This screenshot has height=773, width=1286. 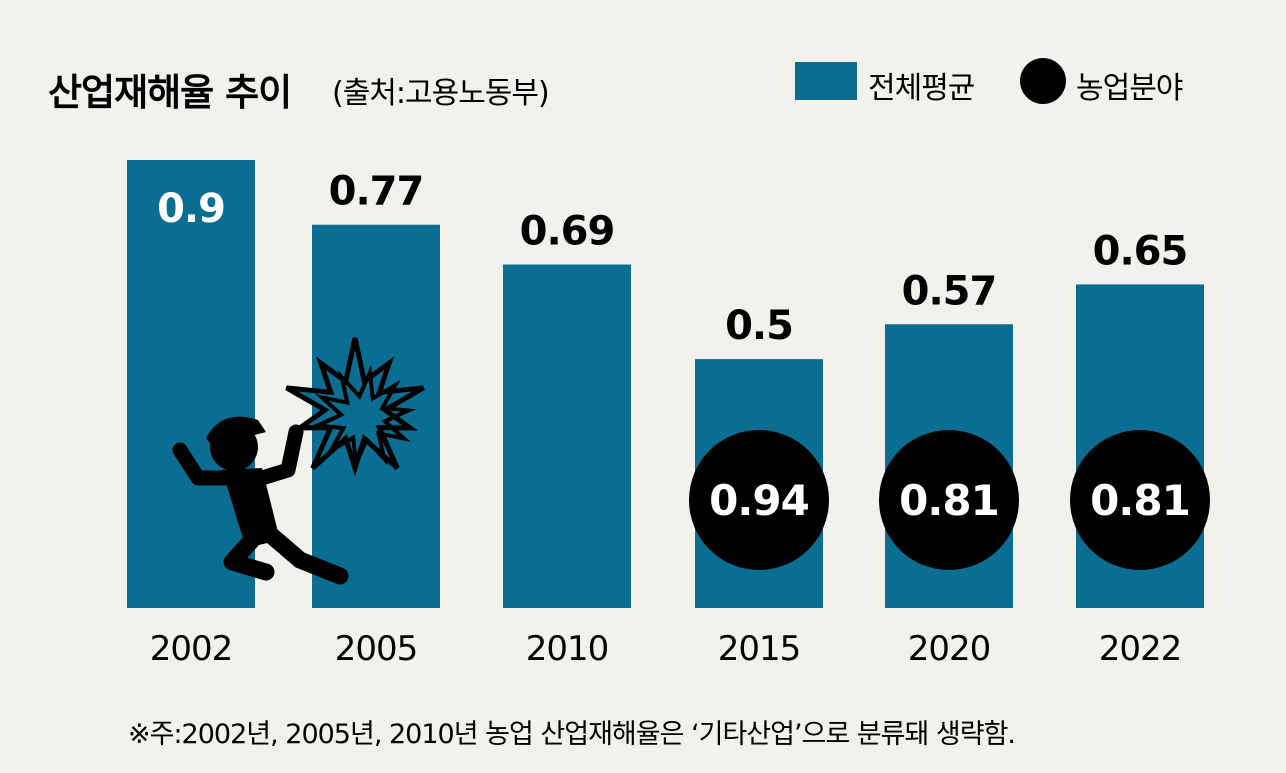 What do you see at coordinates (567, 649) in the screenshot?
I see `year-label-2010: 2010` at bounding box center [567, 649].